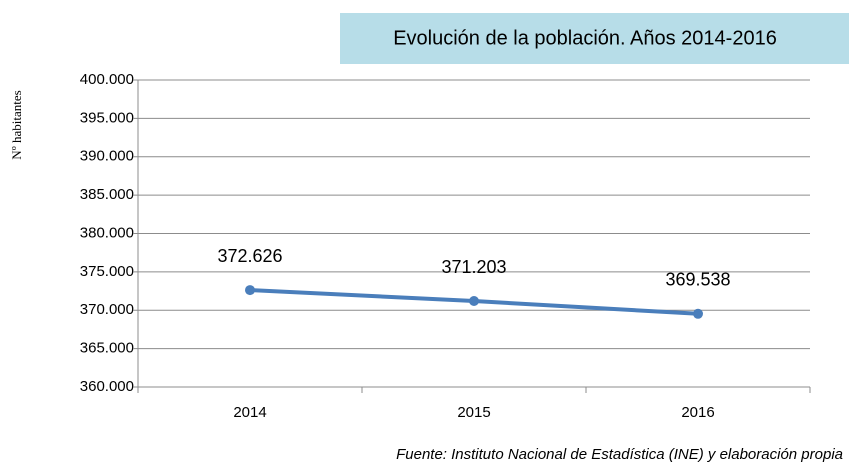 This screenshot has width=849, height=466. I want to click on data-label: 369.538, so click(697, 280).